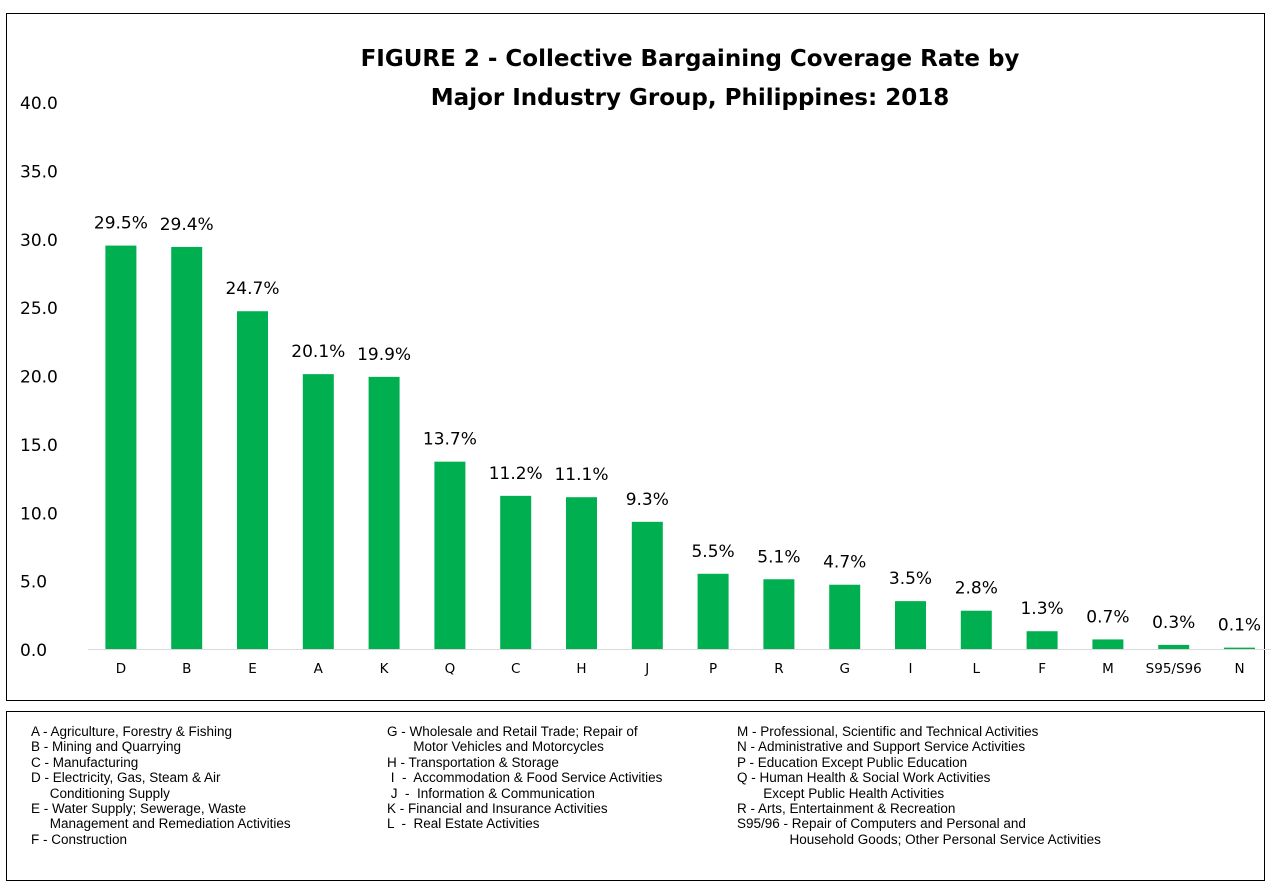 This screenshot has width=1271, height=894. Describe the element at coordinates (495, 747) in the screenshot. I see `legend-item: Motor Vehicles and Motorcycles` at that location.